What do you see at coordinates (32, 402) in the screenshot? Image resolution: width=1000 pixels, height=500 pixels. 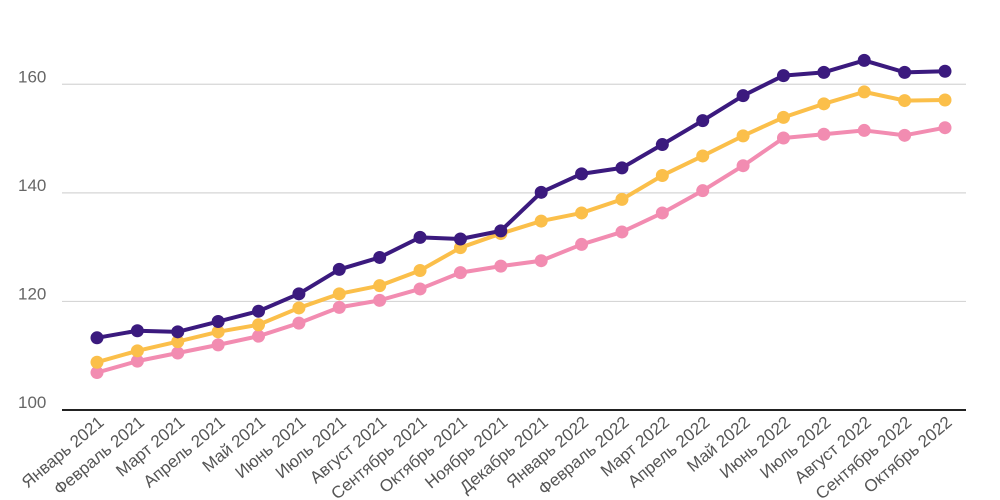 I see `y-tick-label: 100` at bounding box center [32, 402].